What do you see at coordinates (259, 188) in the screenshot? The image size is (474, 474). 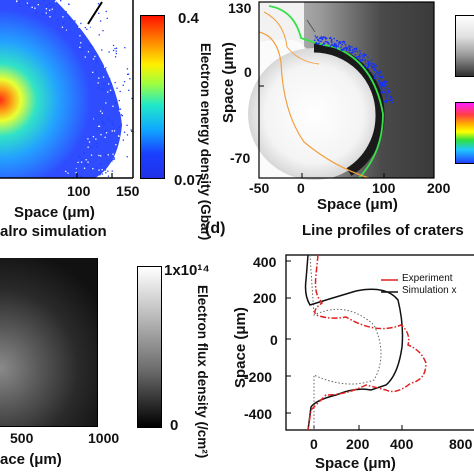 I see `panel-b-xtick--50: -50` at bounding box center [259, 188].